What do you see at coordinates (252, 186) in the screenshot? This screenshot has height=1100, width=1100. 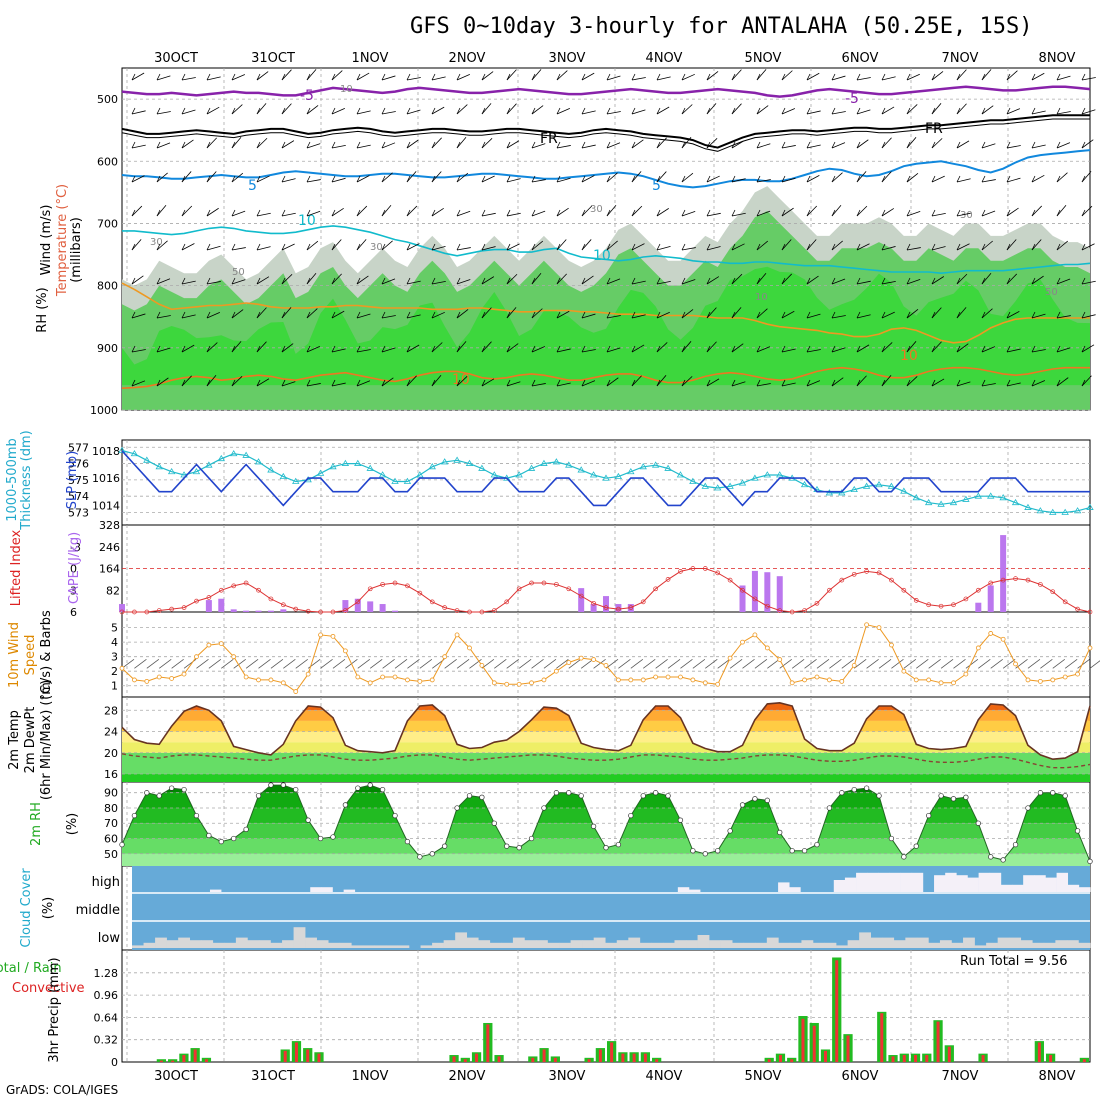 I see `isotherm-label: 5` at bounding box center [252, 186].